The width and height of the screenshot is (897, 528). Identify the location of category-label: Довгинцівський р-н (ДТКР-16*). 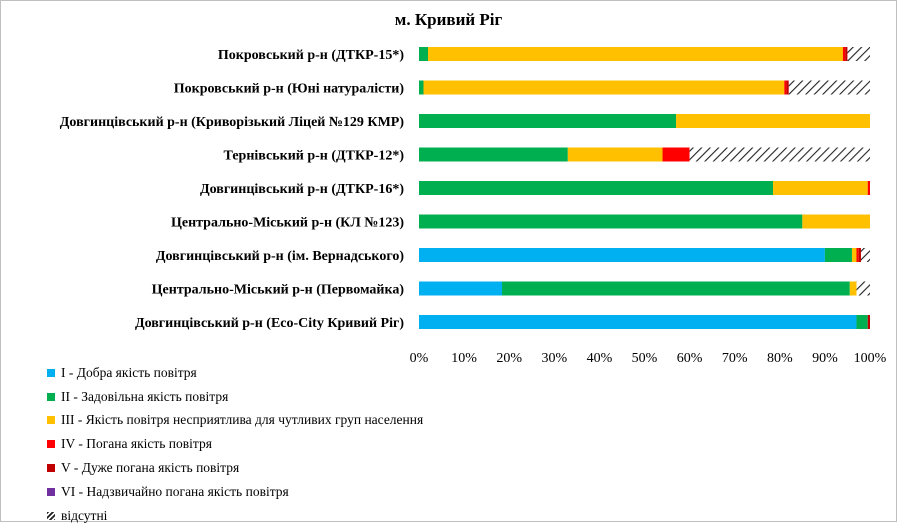
(302, 189).